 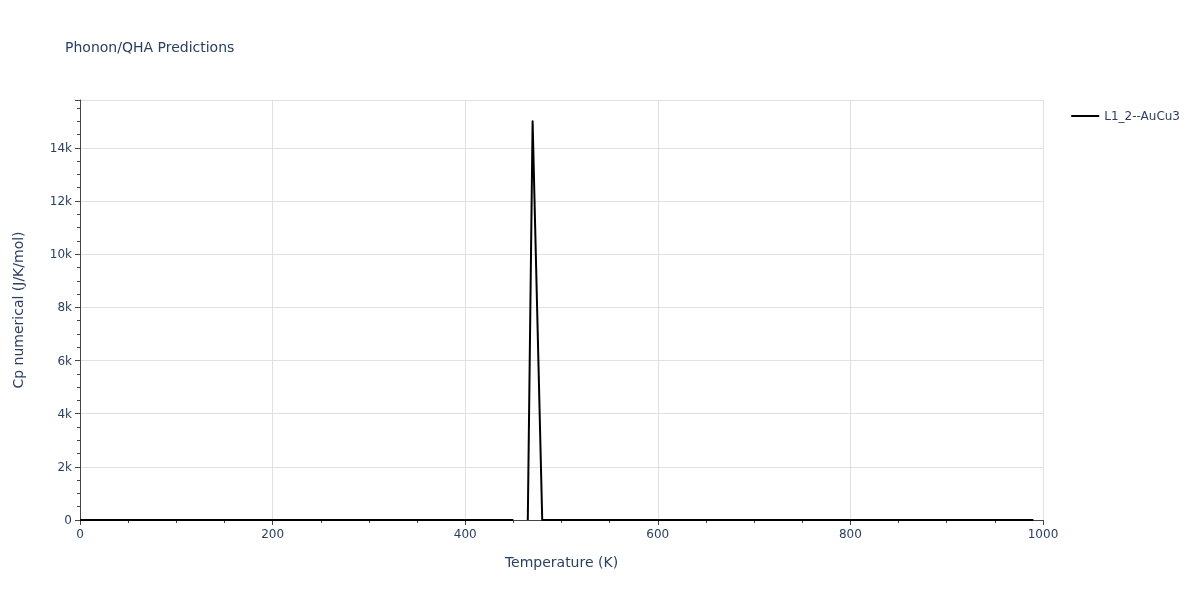 What do you see at coordinates (65, 360) in the screenshot?
I see `y-tick-label: 6k` at bounding box center [65, 360].